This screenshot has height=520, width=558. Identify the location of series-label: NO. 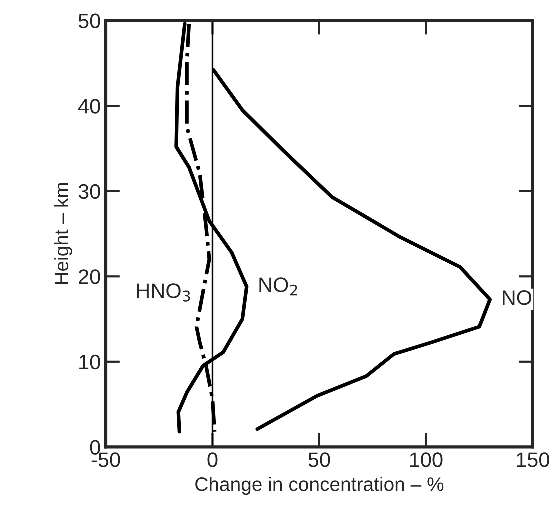
(517, 298).